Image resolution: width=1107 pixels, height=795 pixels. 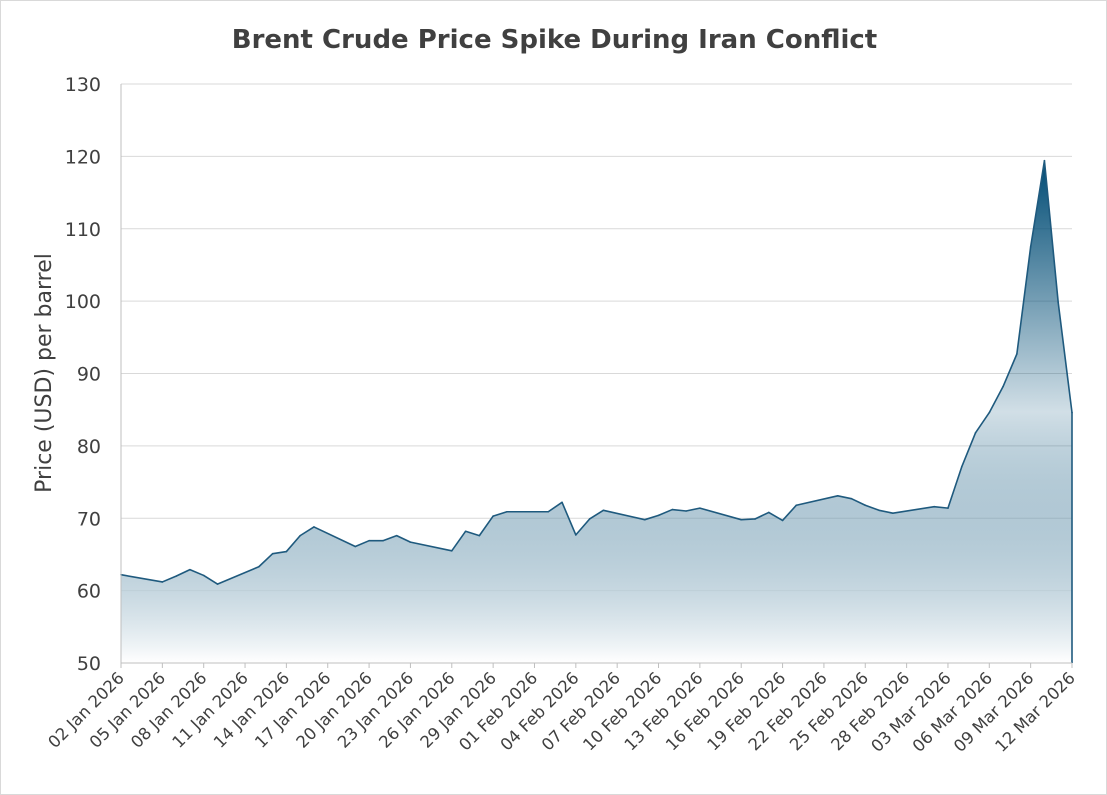 What do you see at coordinates (89, 375) in the screenshot?
I see `y-tick-label: 90` at bounding box center [89, 375].